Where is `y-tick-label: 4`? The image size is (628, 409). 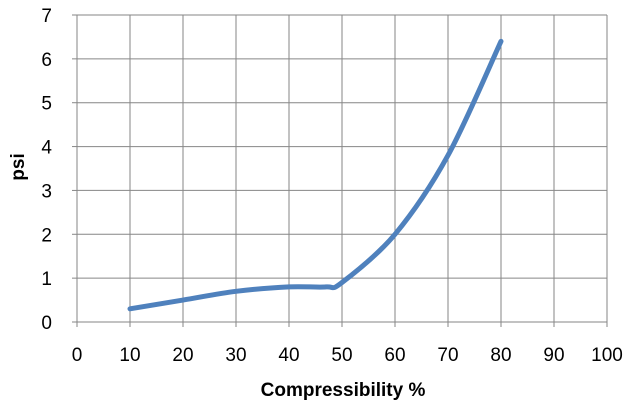
y-tick-label: 4 is located at coordinates (46, 148).